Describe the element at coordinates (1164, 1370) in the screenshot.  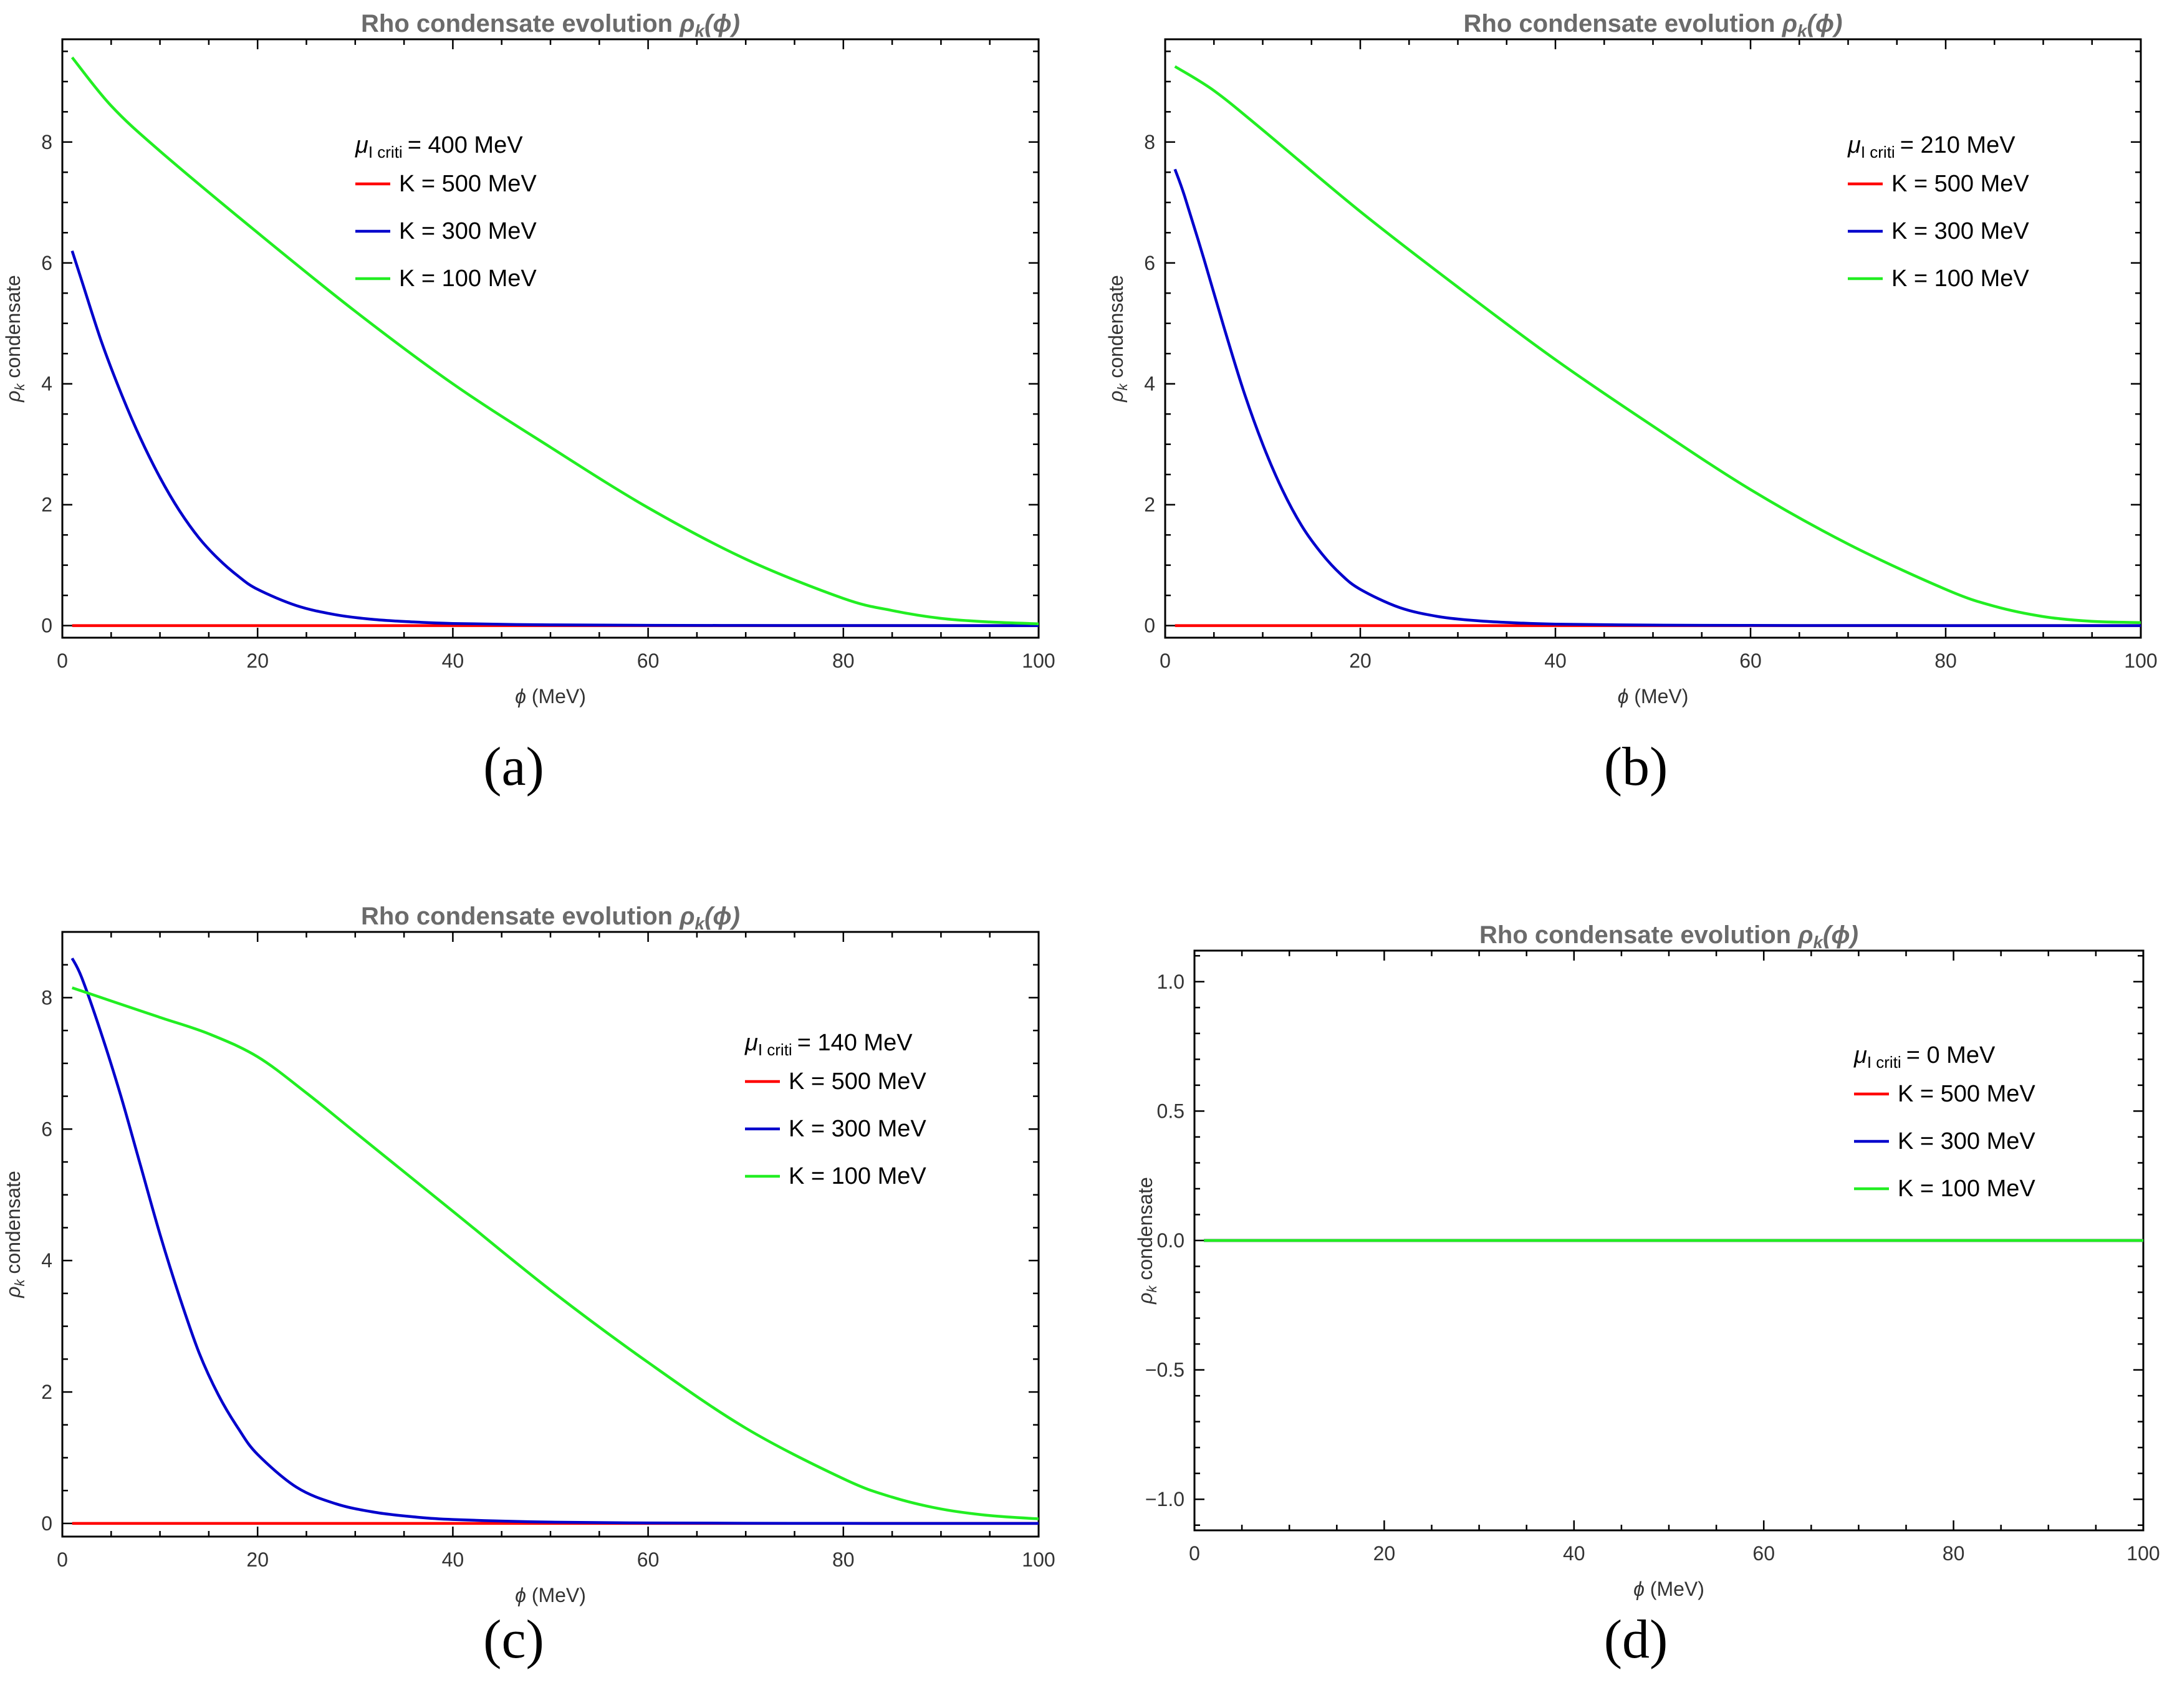
I see `y-tick-label: −0.5` at that location.